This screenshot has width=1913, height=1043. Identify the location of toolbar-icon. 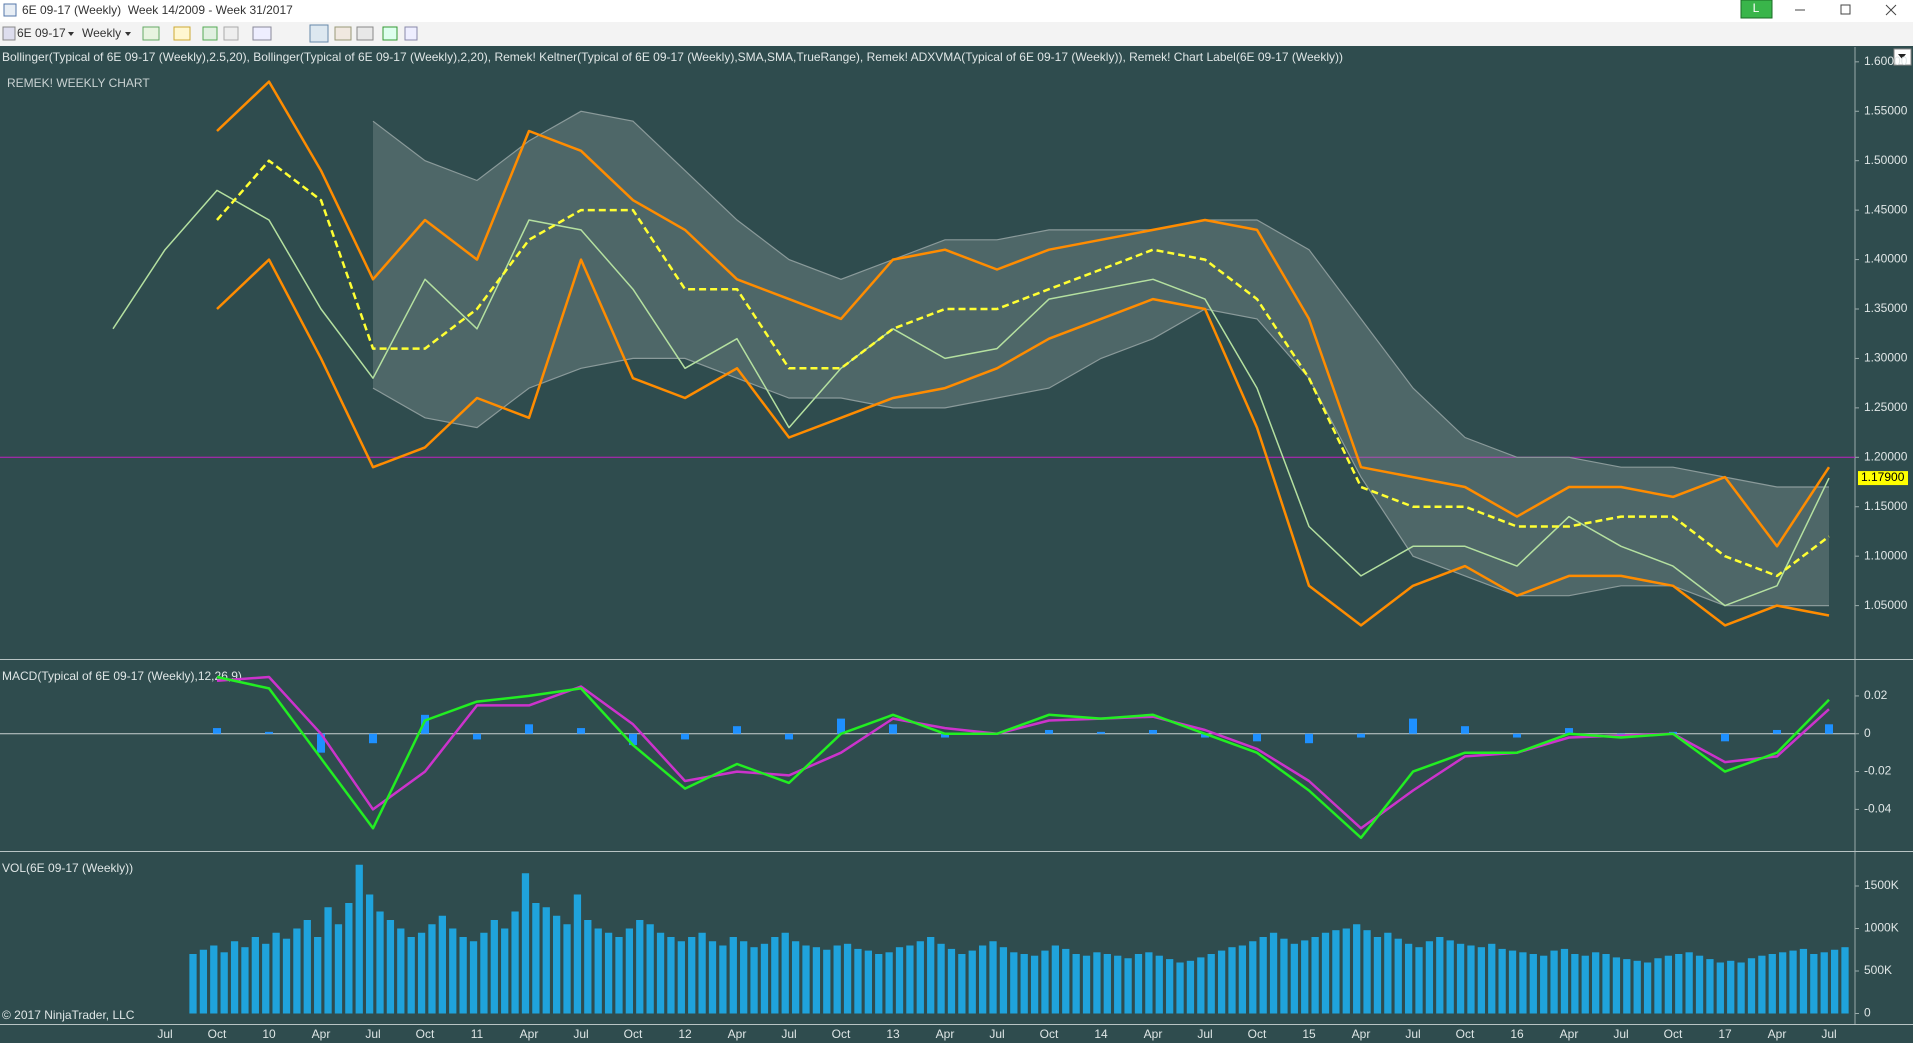
(9, 33).